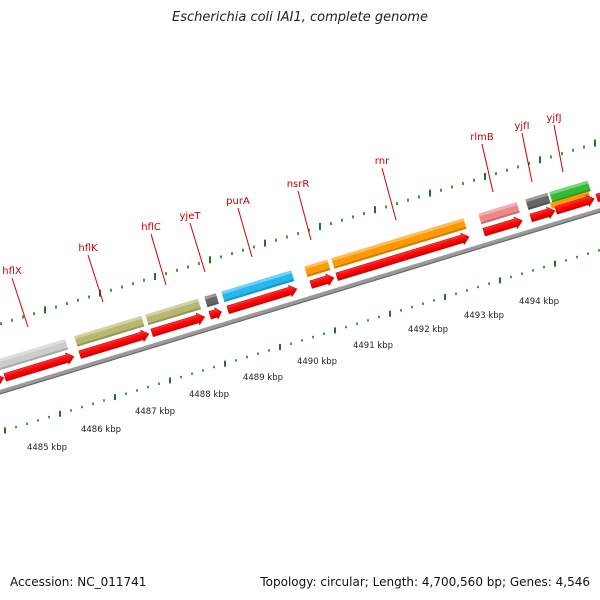 The height and width of the screenshot is (600, 600). What do you see at coordinates (317, 362) in the screenshot?
I see `scale-label: 4490 kbp` at bounding box center [317, 362].